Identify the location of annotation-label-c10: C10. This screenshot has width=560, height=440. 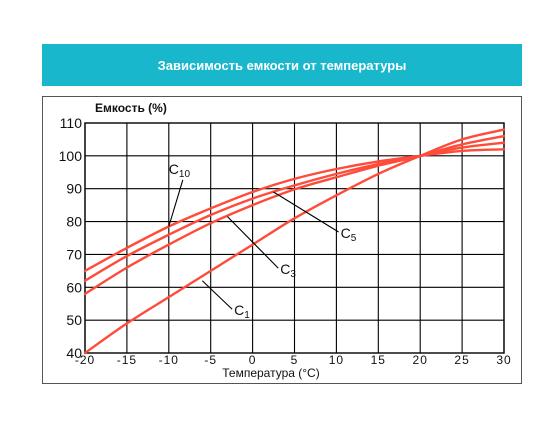
(180, 170).